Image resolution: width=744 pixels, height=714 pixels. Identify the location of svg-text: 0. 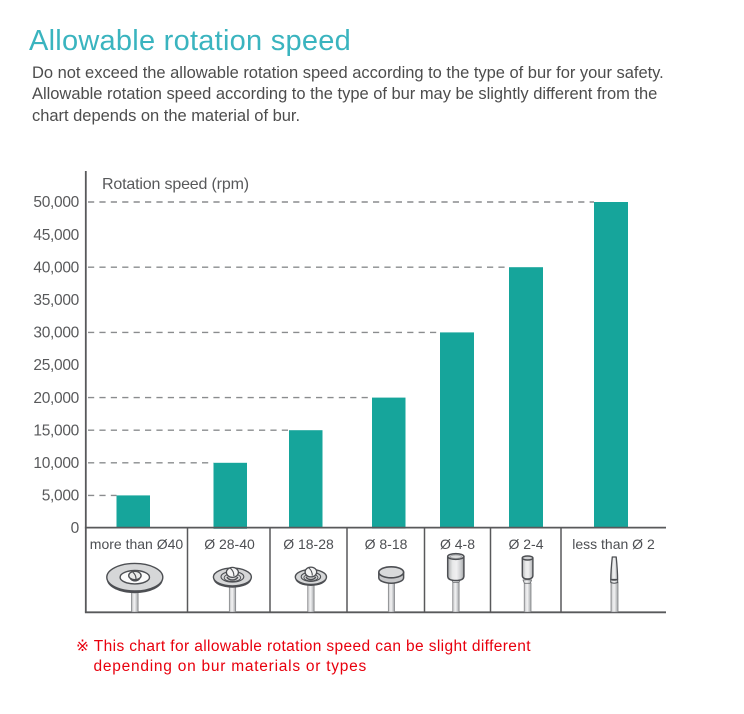
(75, 528).